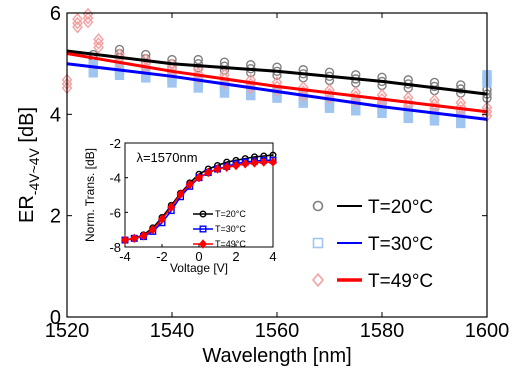 This screenshot has height=372, width=511. Describe the element at coordinates (272, 256) in the screenshot. I see `inset-x-tick-label: 4` at that location.